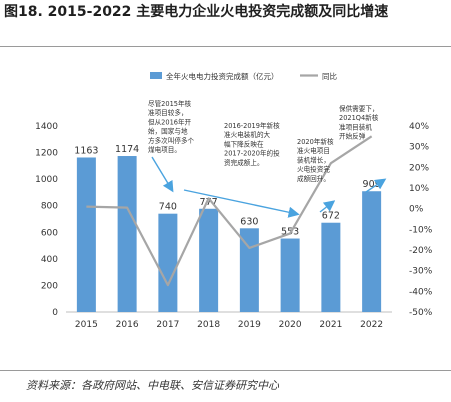 This screenshot has width=451, height=402. Describe the element at coordinates (49, 207) in the screenshot. I see `left-axis-tick-label: 800` at that location.